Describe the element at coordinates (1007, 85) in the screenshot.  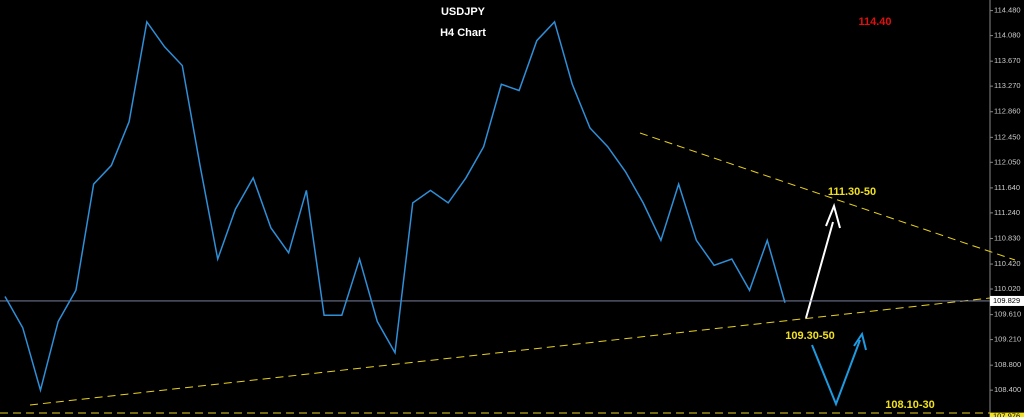
I see `y-tick-label: 113.270` at that location.